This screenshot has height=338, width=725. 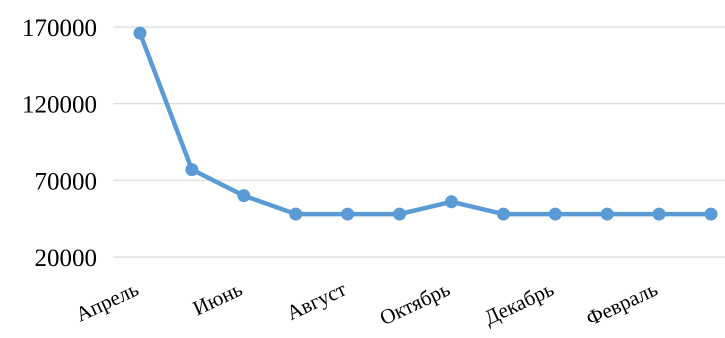 I want to click on y-tick-label: 70000, so click(x=66, y=181).